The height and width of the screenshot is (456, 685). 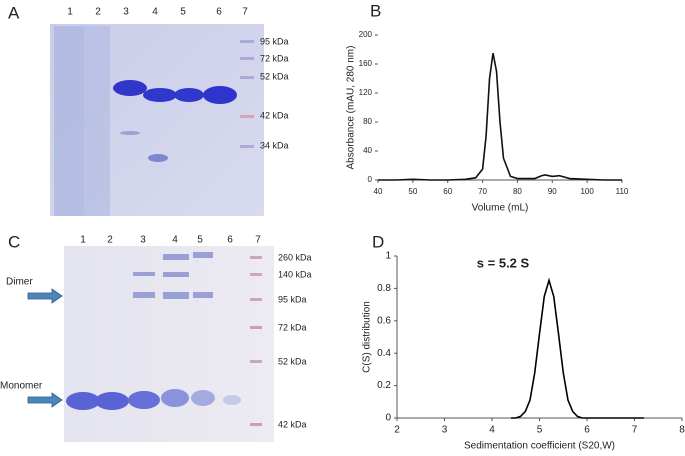 What do you see at coordinates (367, 337) in the screenshot?
I see `y-axis-label: C(S) distribution` at bounding box center [367, 337].